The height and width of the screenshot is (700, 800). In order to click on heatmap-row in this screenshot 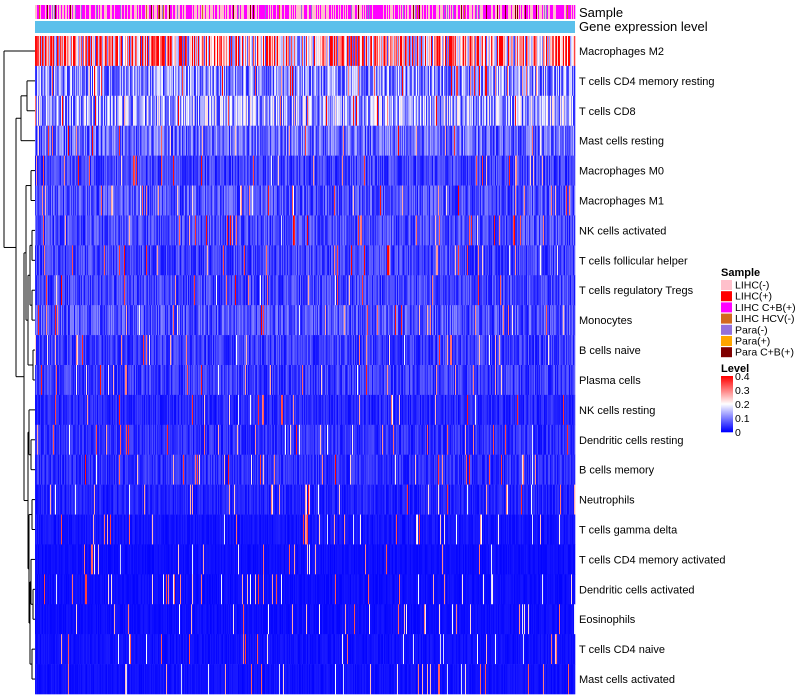, I will do `click(305, 170)`.